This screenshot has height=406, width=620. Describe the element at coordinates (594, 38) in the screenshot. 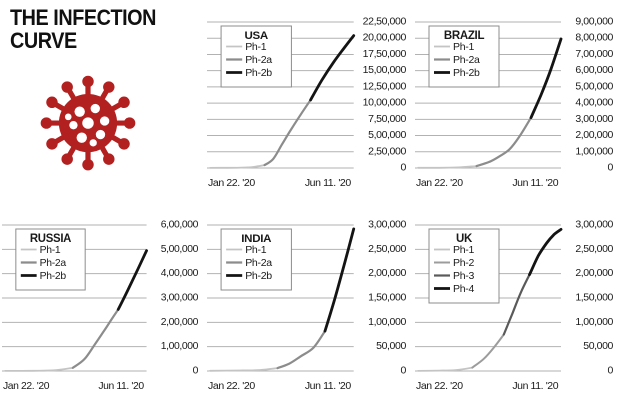

I see `y-tick-label: 8,00,000` at that location.